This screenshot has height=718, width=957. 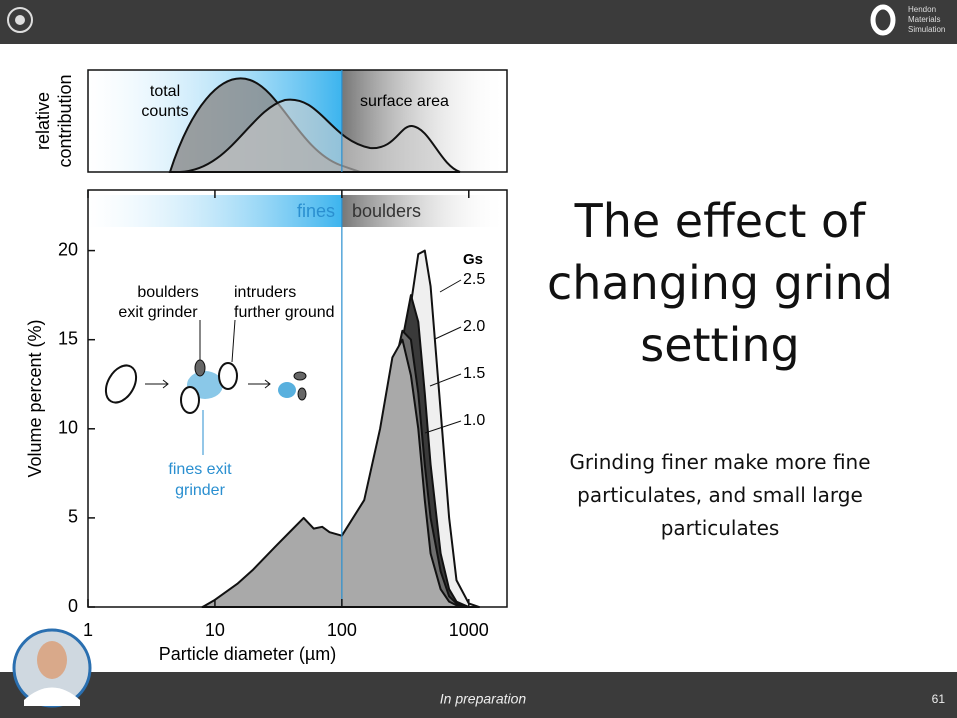 I want to click on body-line: Grinding finer make more fine, so click(x=720, y=462).